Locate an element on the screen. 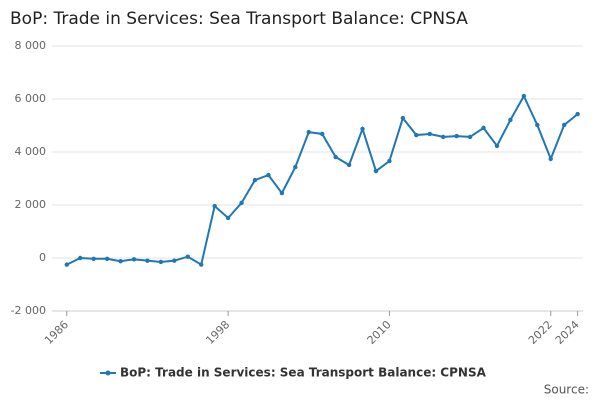 This screenshot has height=400, width=600. x-tick-label: 1998 is located at coordinates (217, 332).